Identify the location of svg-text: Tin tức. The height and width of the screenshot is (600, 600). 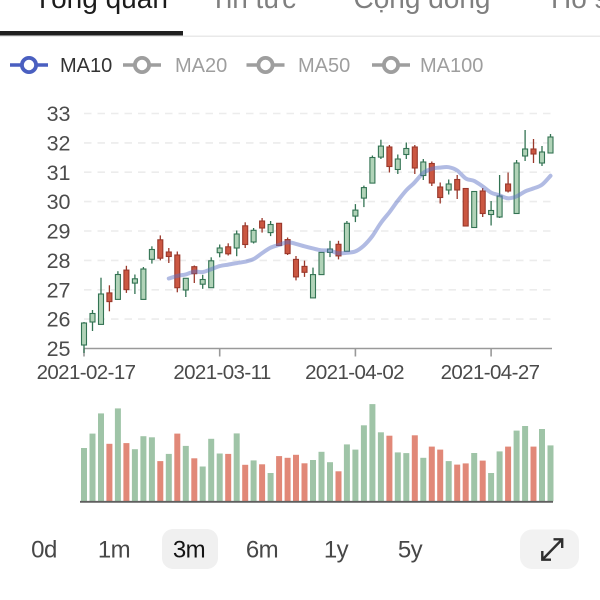
(253, 7).